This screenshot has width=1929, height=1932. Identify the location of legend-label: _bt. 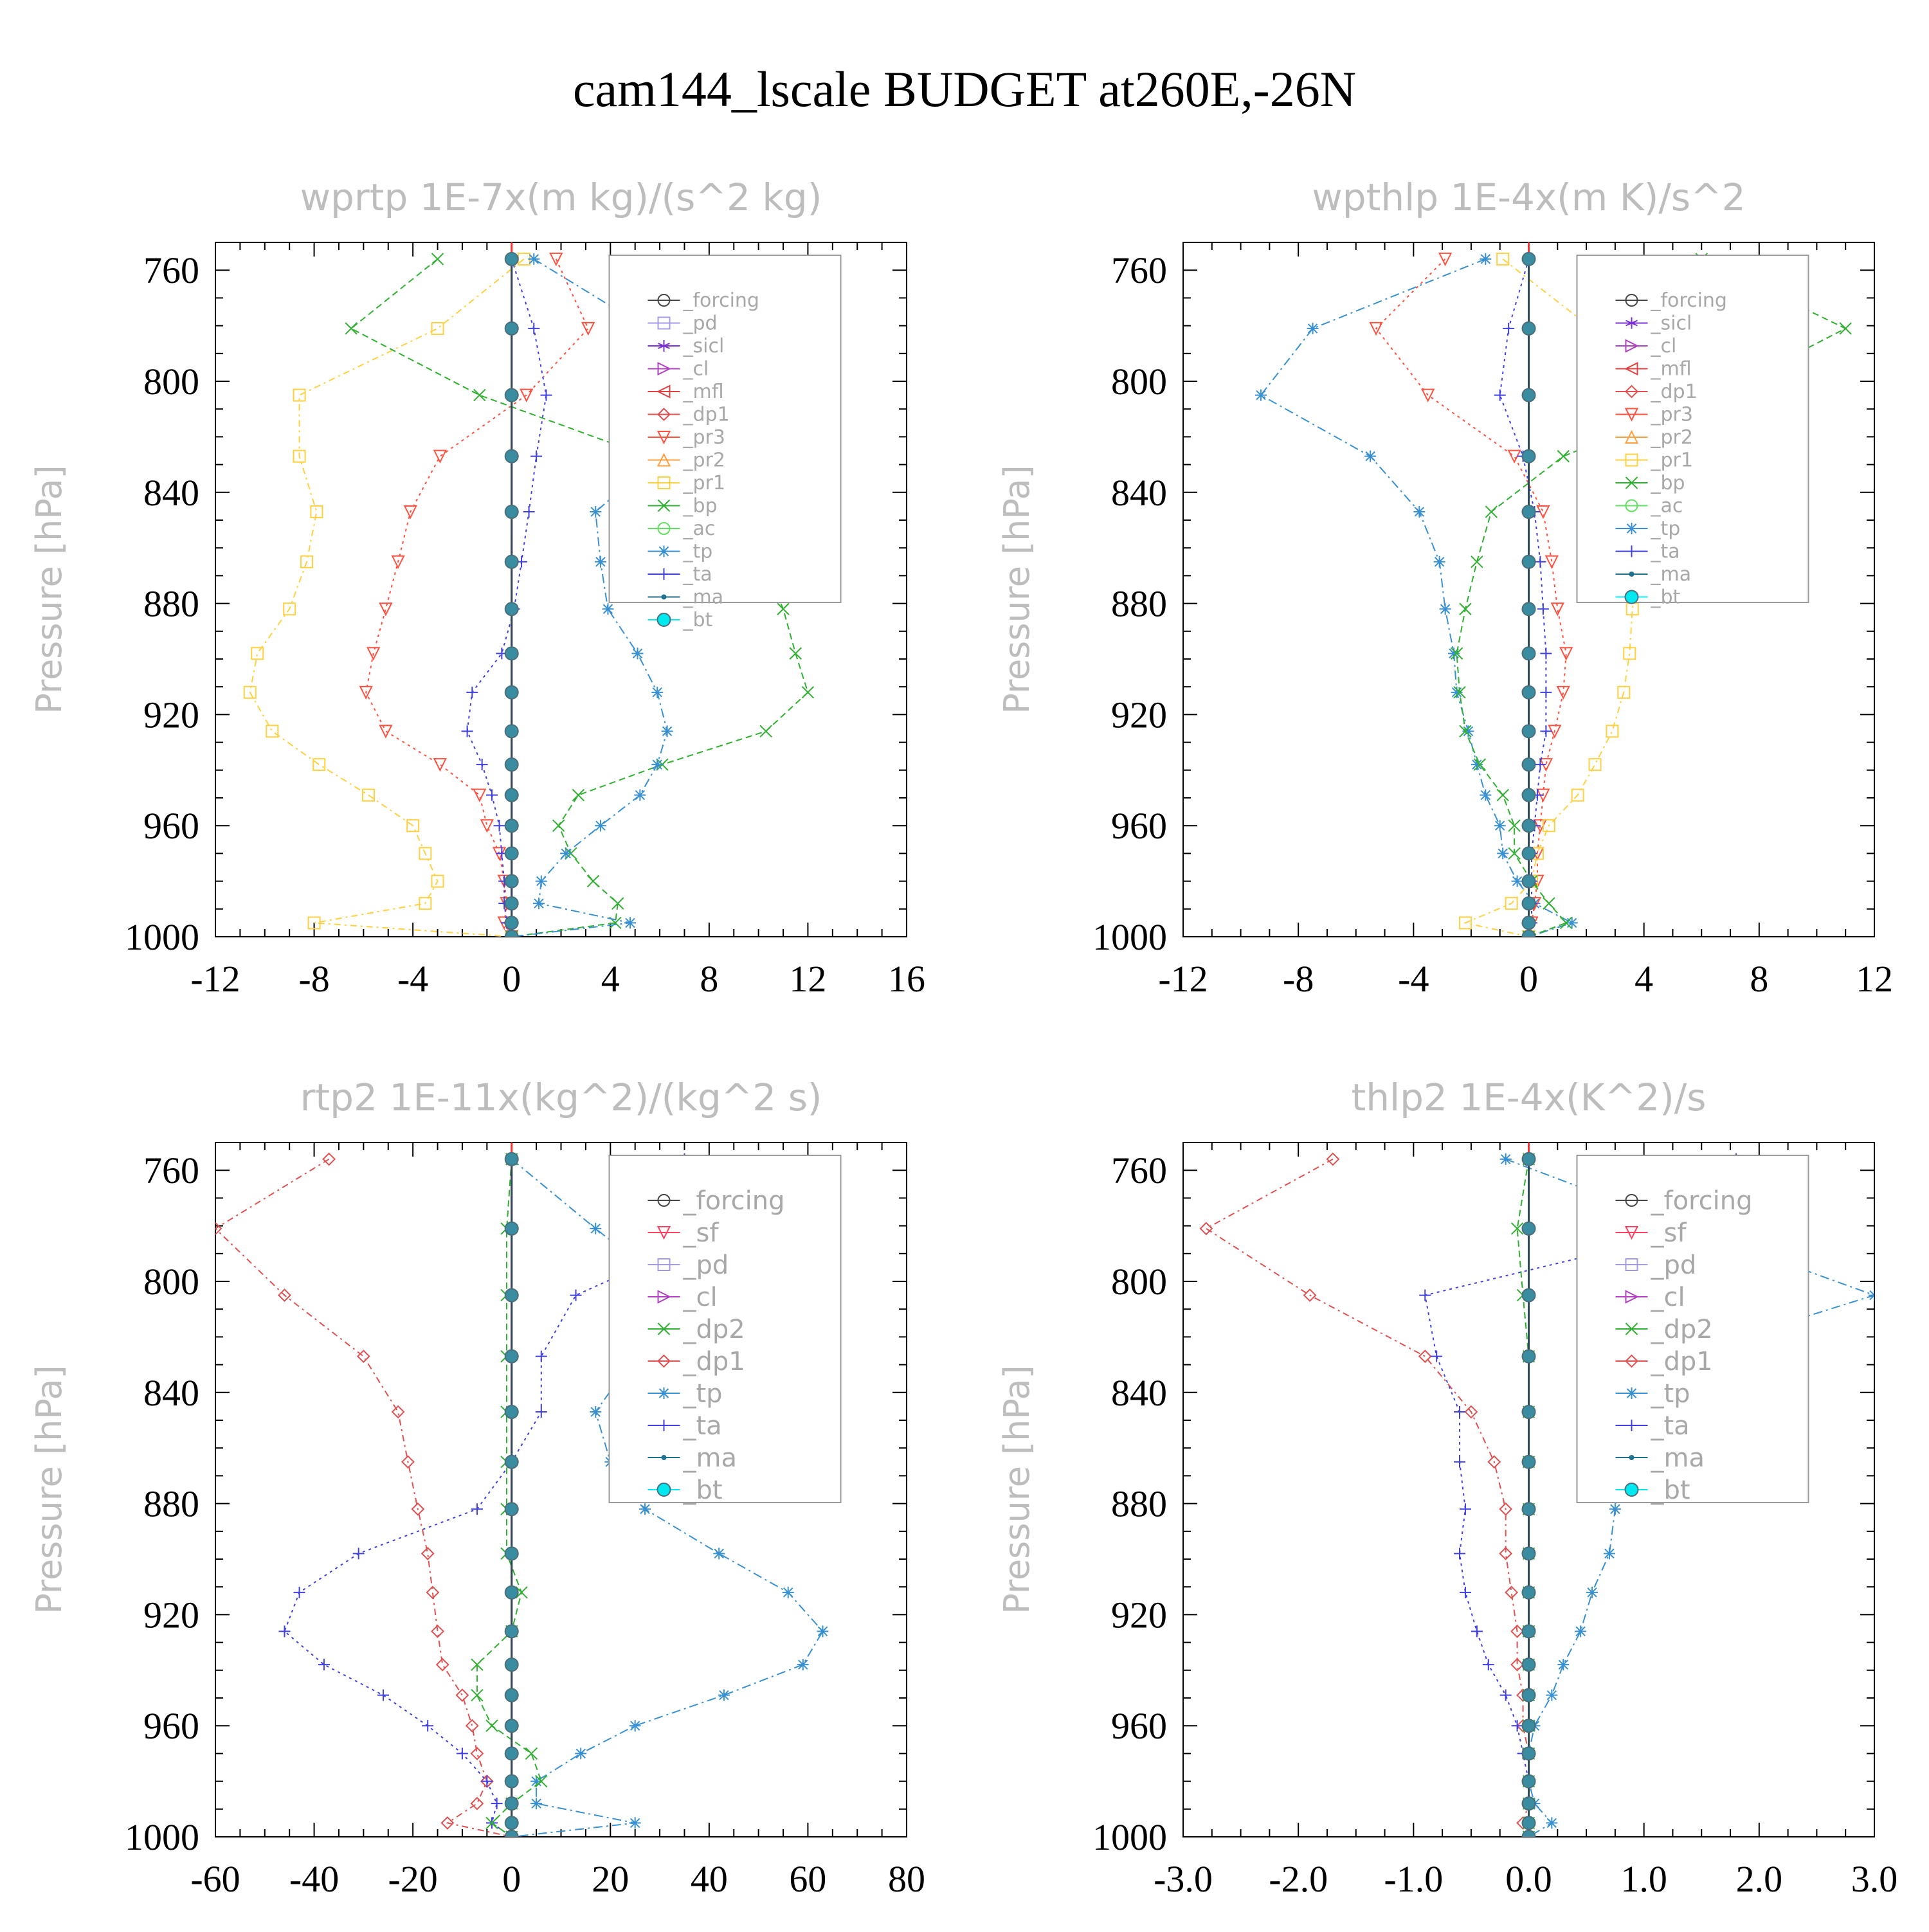
(698, 620).